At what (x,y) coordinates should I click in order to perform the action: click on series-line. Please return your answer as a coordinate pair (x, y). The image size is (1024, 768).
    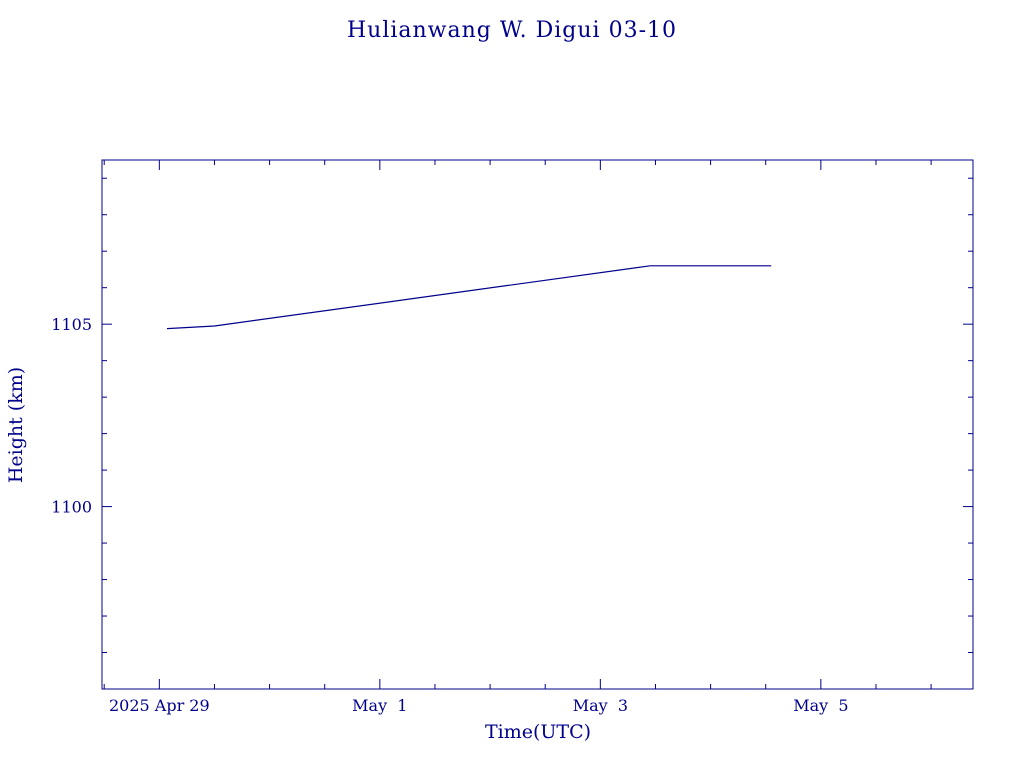
    Looking at the image, I should click on (469, 297).